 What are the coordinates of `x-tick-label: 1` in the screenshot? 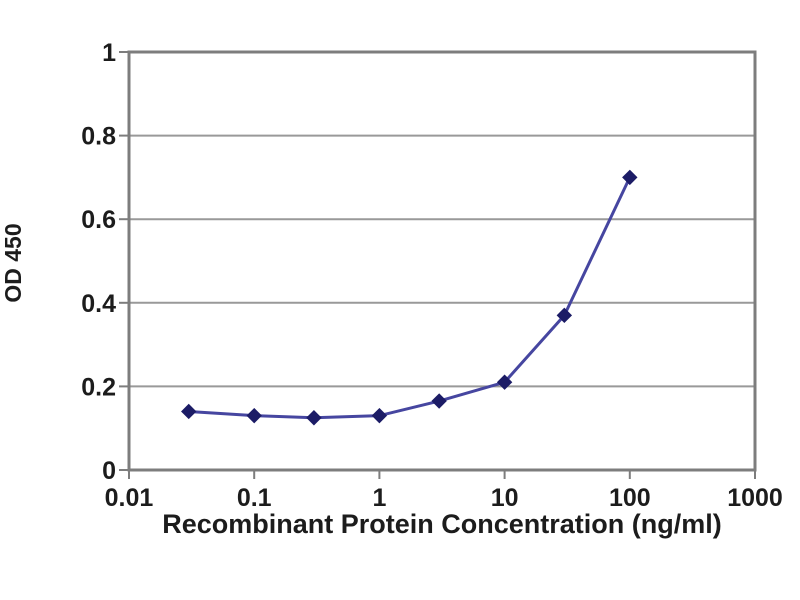 It's located at (379, 498).